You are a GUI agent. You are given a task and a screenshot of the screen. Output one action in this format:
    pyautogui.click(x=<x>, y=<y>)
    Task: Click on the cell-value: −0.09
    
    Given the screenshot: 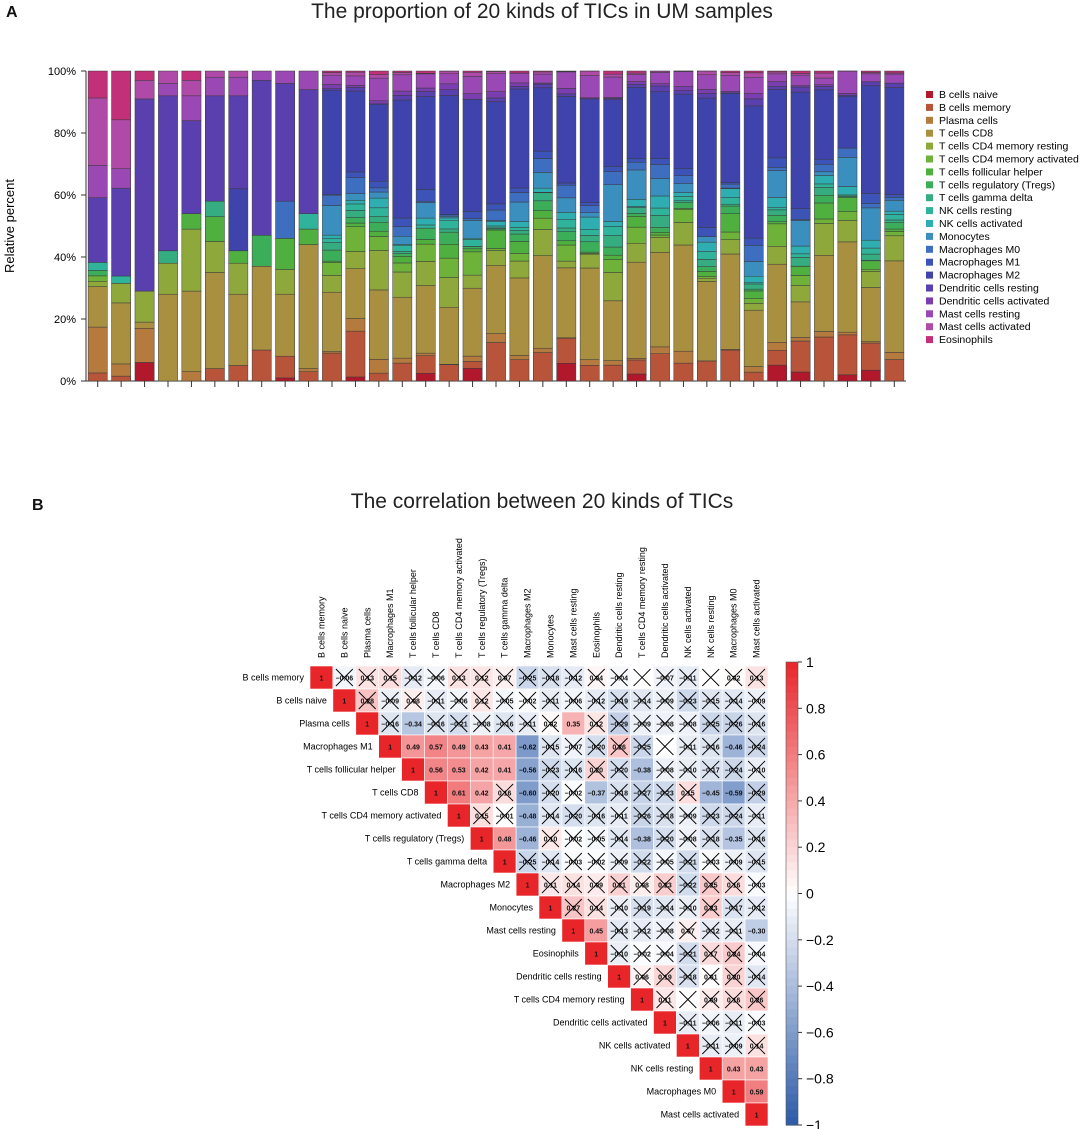 What is the action you would take?
    pyautogui.click(x=665, y=702)
    